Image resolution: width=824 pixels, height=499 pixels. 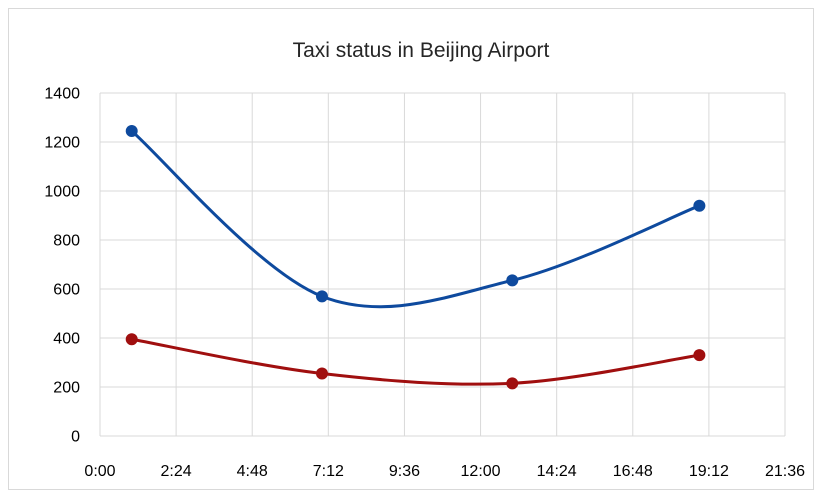 What do you see at coordinates (75, 437) in the screenshot?
I see `y-tick-label: 0` at bounding box center [75, 437].